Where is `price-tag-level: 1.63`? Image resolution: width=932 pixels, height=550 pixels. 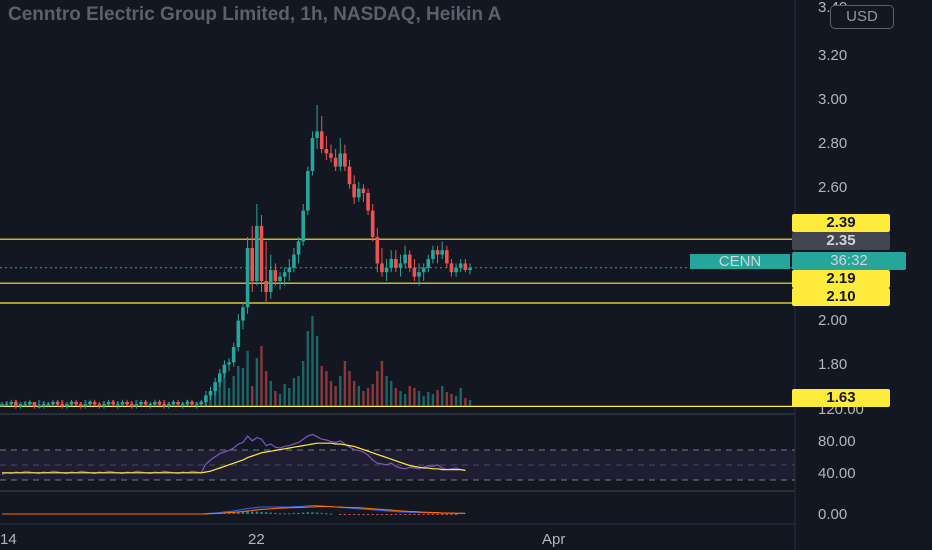 price-tag-level: 1.63 is located at coordinates (841, 398).